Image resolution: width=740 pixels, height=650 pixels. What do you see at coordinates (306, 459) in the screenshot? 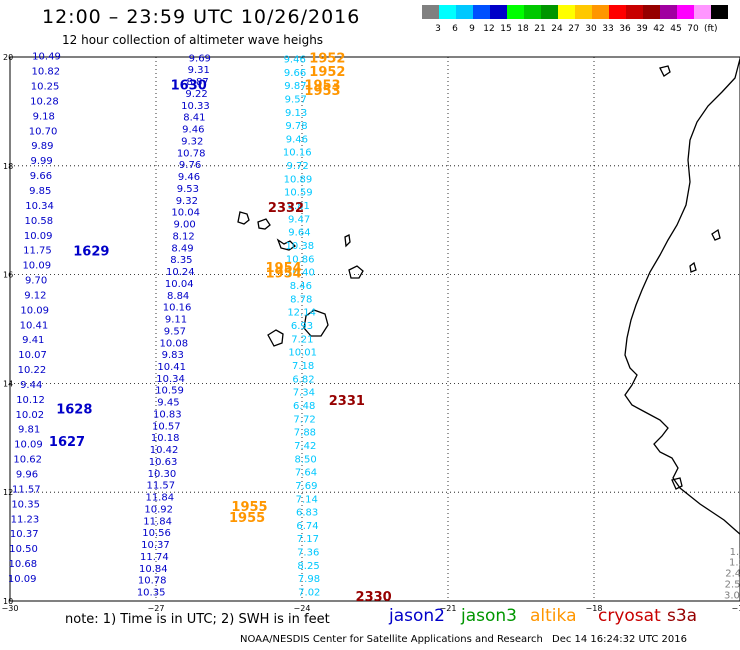
I see `wave-height-label: 8.50` at bounding box center [306, 459].